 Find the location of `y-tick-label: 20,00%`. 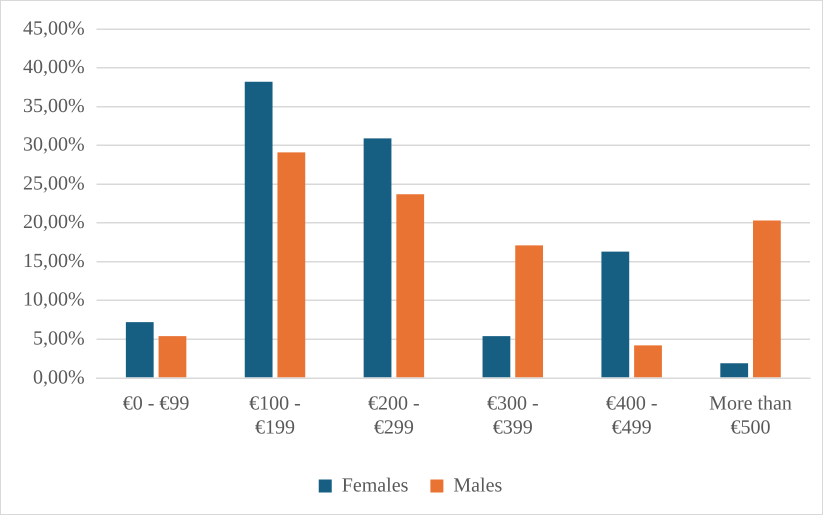

y-tick-label: 20,00% is located at coordinates (53, 222).